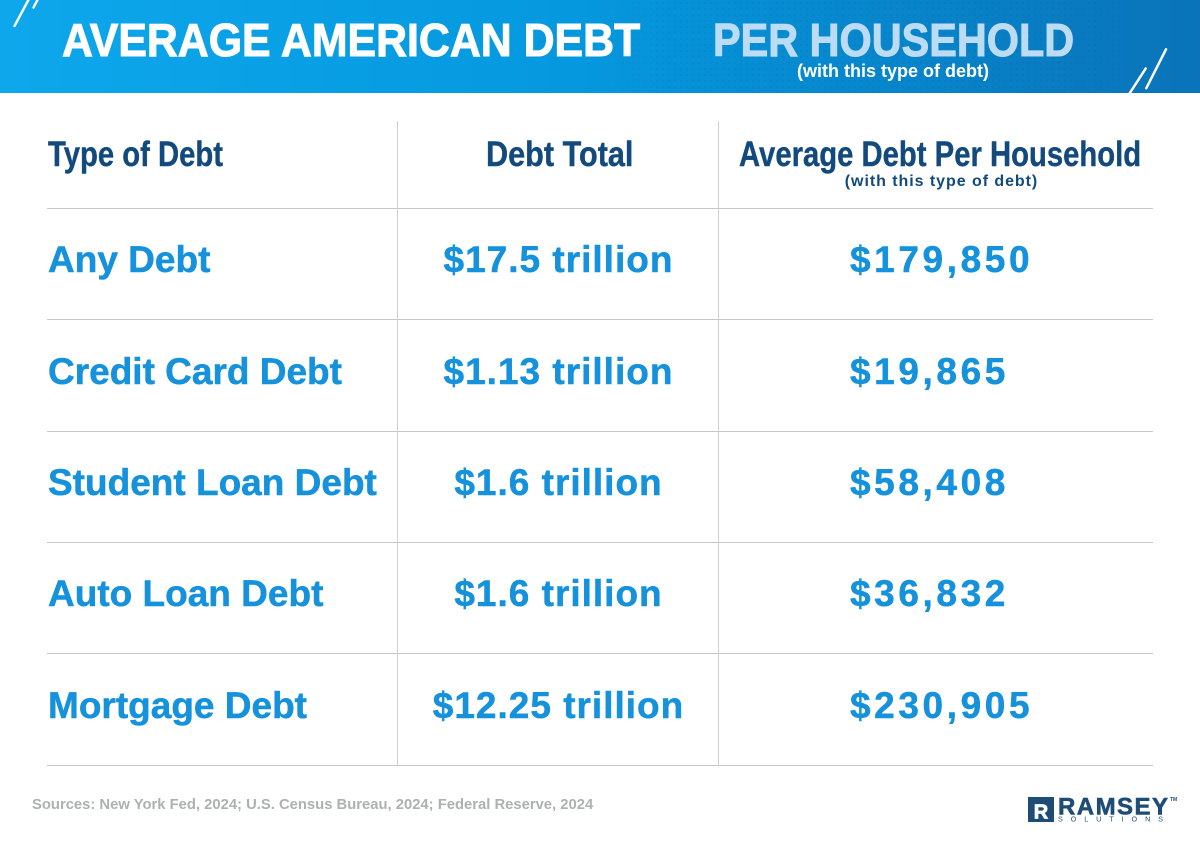  What do you see at coordinates (1110, 819) in the screenshot?
I see `svg-text: SOLUTIONS` at bounding box center [1110, 819].